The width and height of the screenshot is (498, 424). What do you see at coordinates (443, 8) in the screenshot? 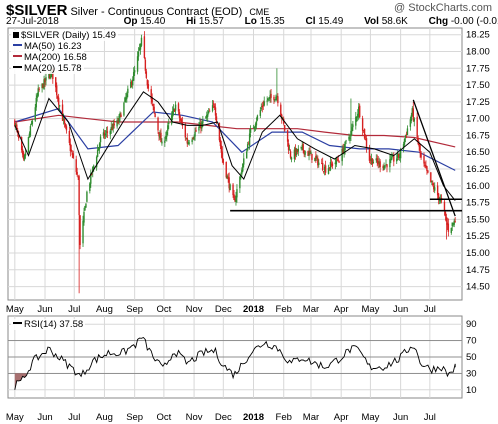
I see `brand: @ StockCharts.com` at bounding box center [443, 8].